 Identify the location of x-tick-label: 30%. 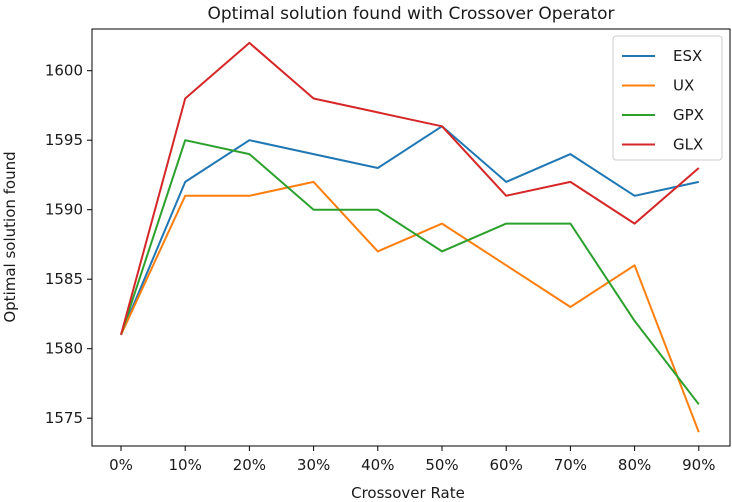
(313, 465).